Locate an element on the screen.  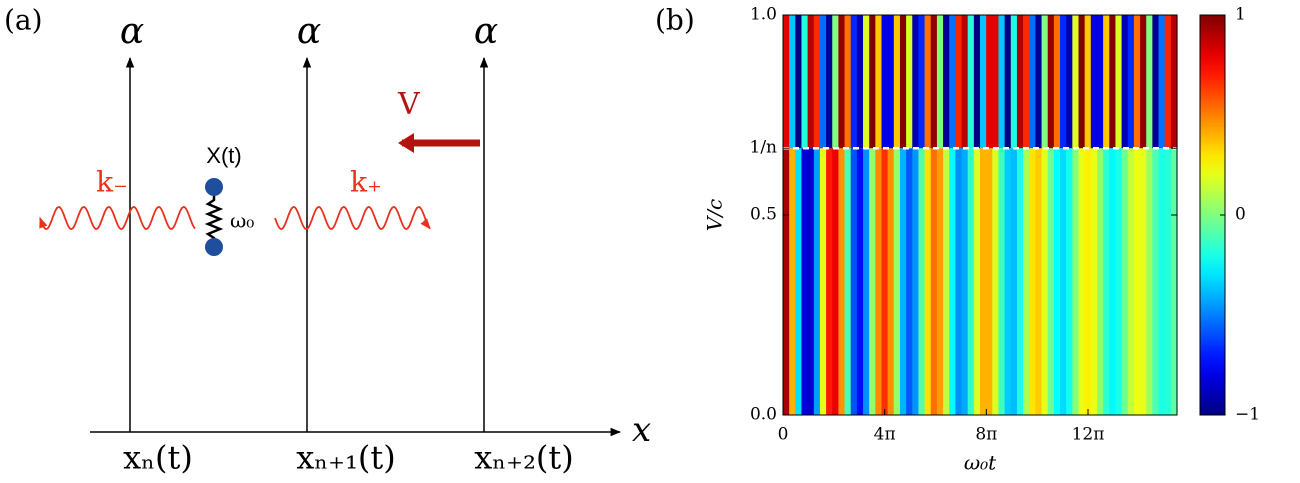
wave-right is located at coordinates (352, 218).